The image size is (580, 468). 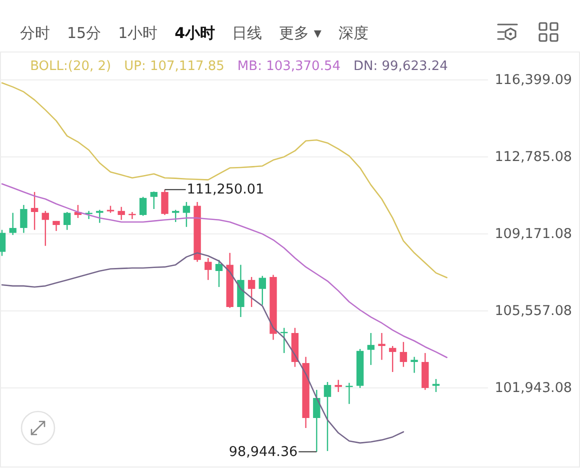 I want to click on toolbar: 分时 15分 1小时 4小时 日线 更多 ▾ 深度, so click(x=194, y=33).